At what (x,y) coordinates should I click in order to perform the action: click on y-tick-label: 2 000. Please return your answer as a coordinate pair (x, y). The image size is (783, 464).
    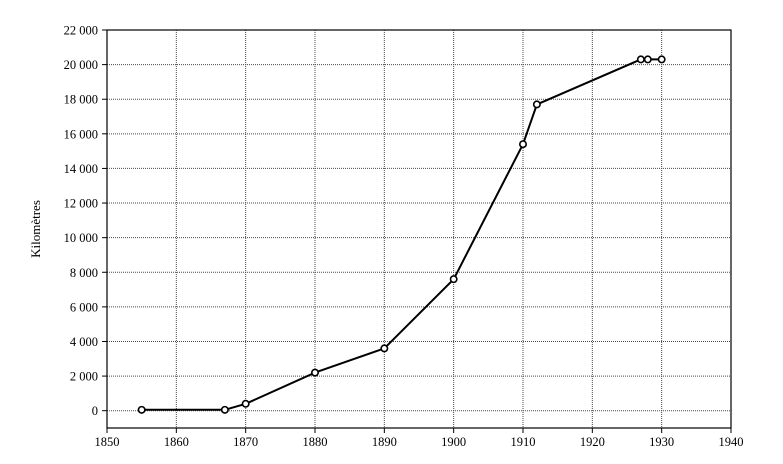
    Looking at the image, I should click on (84, 377).